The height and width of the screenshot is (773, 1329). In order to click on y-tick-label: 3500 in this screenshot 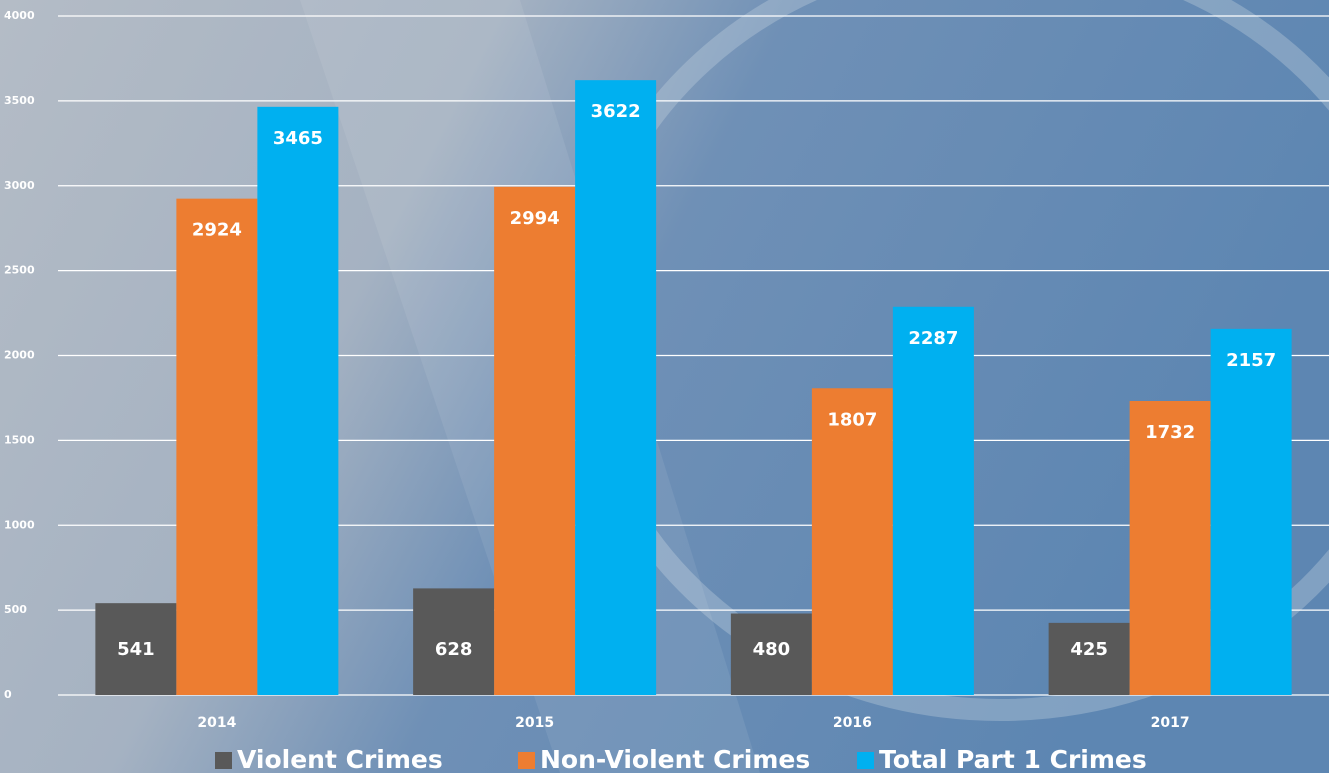, I will do `click(19, 100)`.